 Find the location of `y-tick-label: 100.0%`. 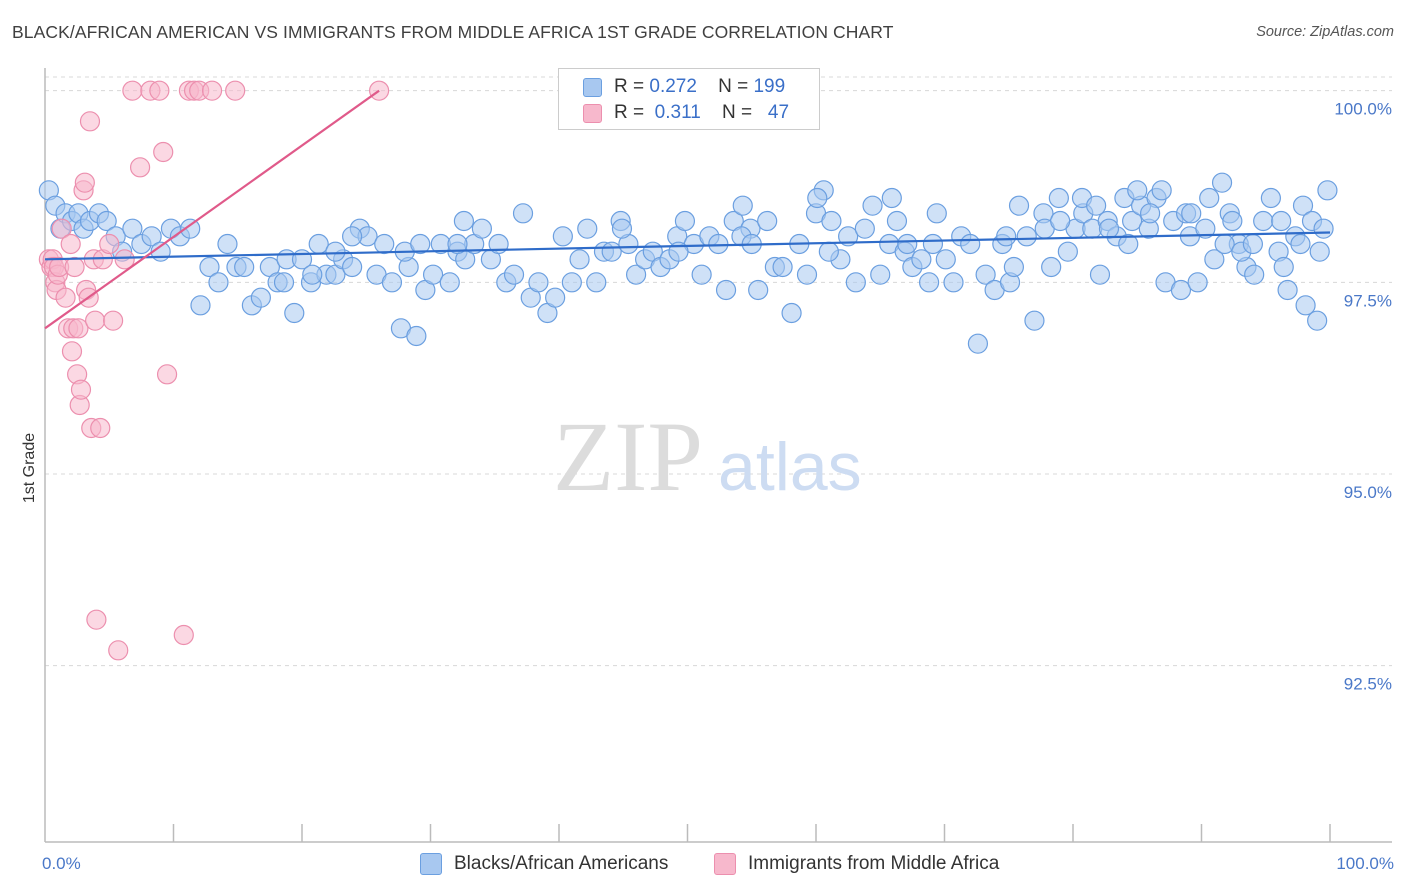

y-tick-label: 100.0% is located at coordinates (1363, 109).